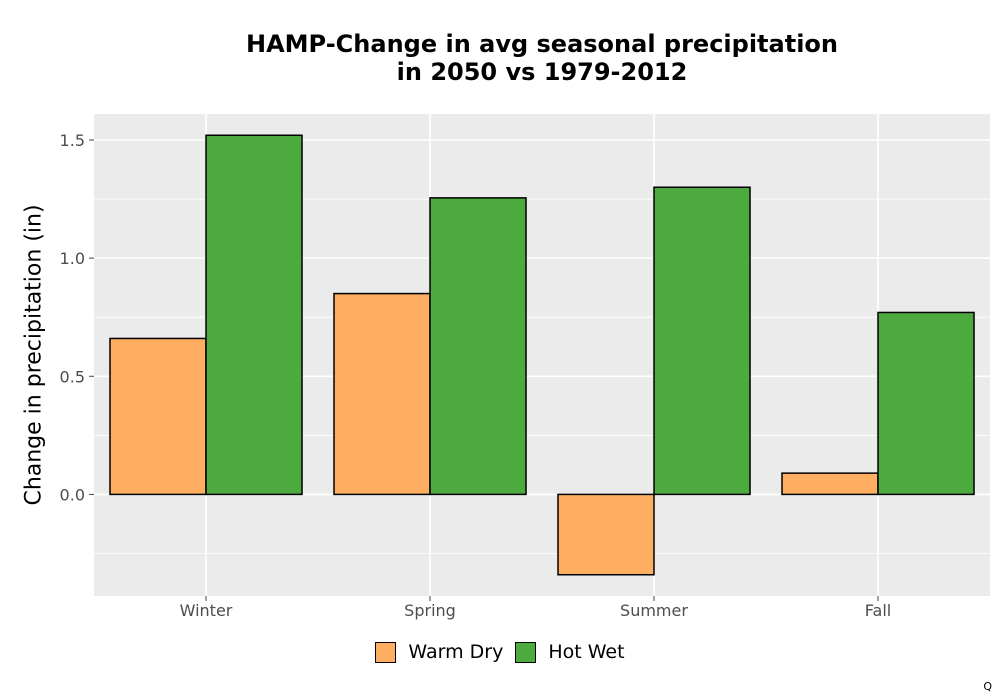 The image size is (1000, 700). Describe the element at coordinates (254, 315) in the screenshot. I see `bar-hot-wet-winter` at that location.